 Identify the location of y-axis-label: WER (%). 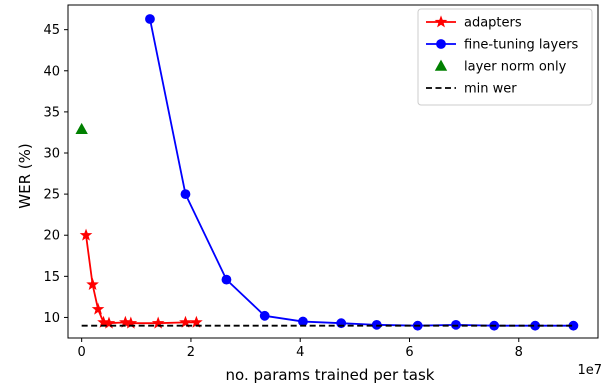
(25, 175).